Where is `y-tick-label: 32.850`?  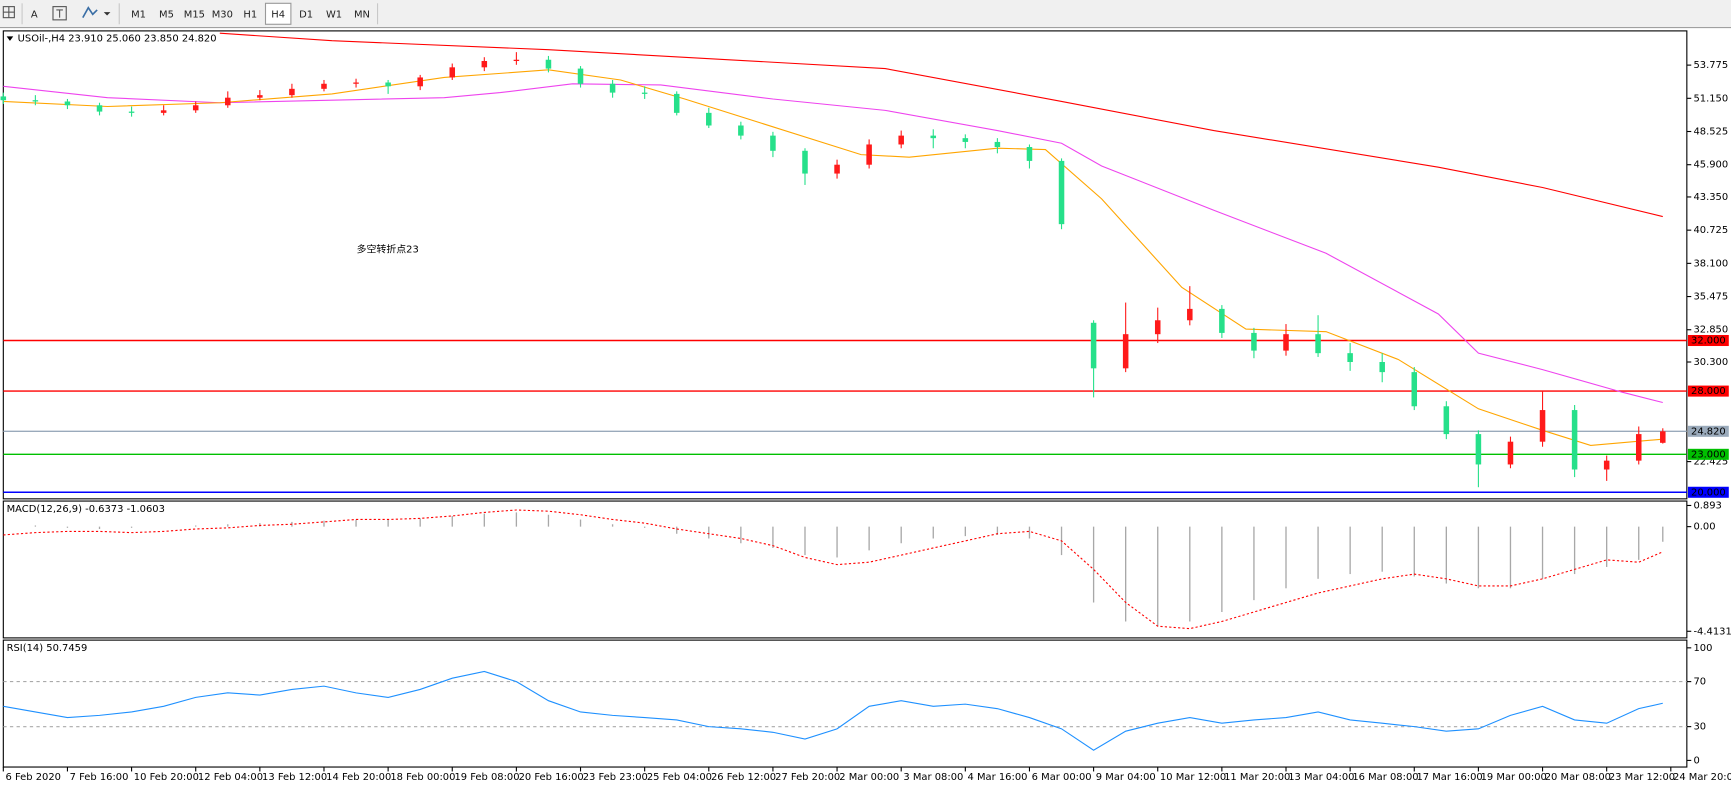 y-tick-label: 32.850 is located at coordinates (1710, 330).